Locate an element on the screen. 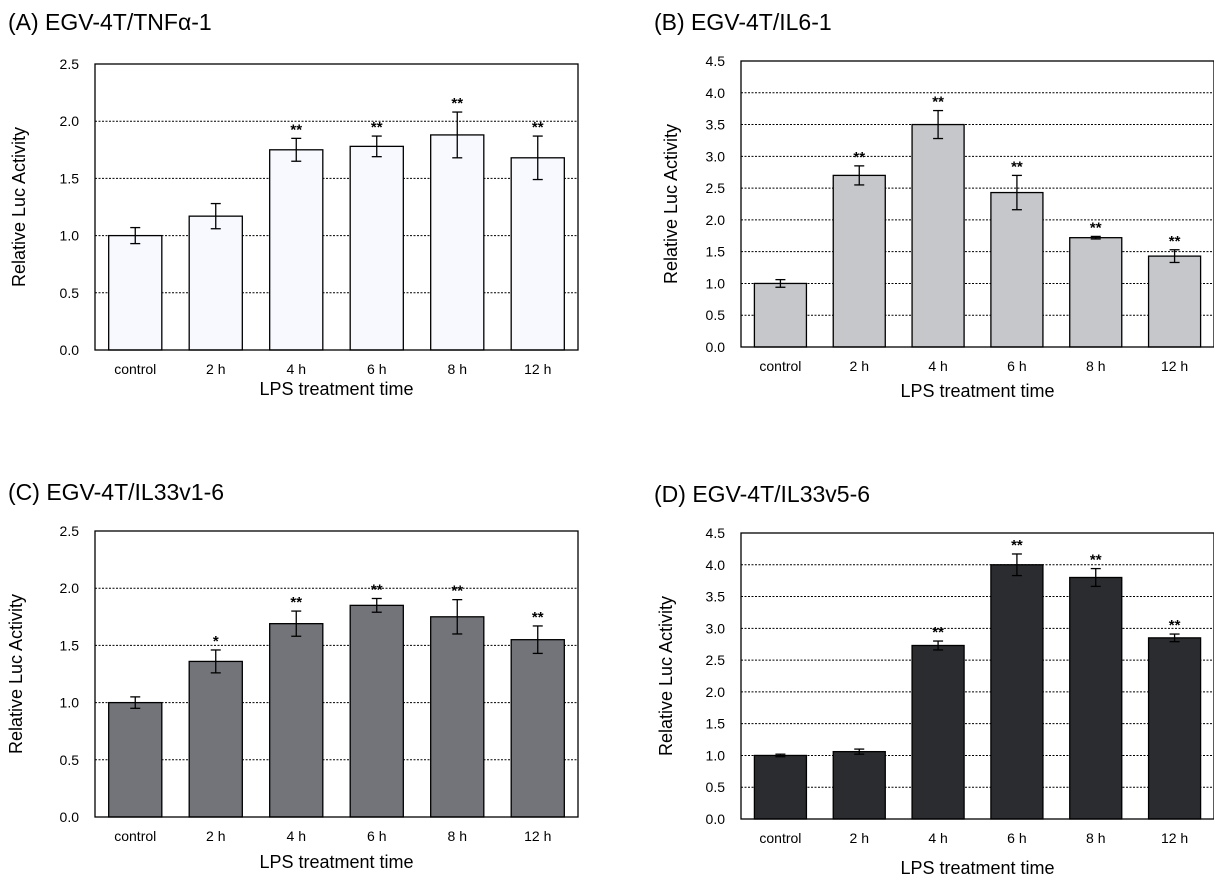 The height and width of the screenshot is (879, 1214). y-tick-label: 3.0 is located at coordinates (716, 156).